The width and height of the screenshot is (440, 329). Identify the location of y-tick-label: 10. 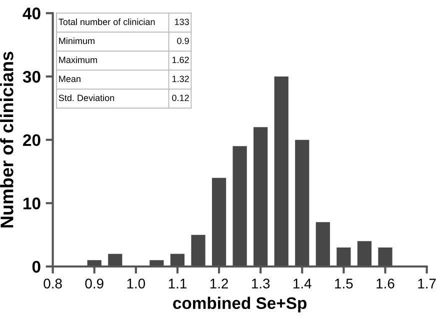
(32, 204).